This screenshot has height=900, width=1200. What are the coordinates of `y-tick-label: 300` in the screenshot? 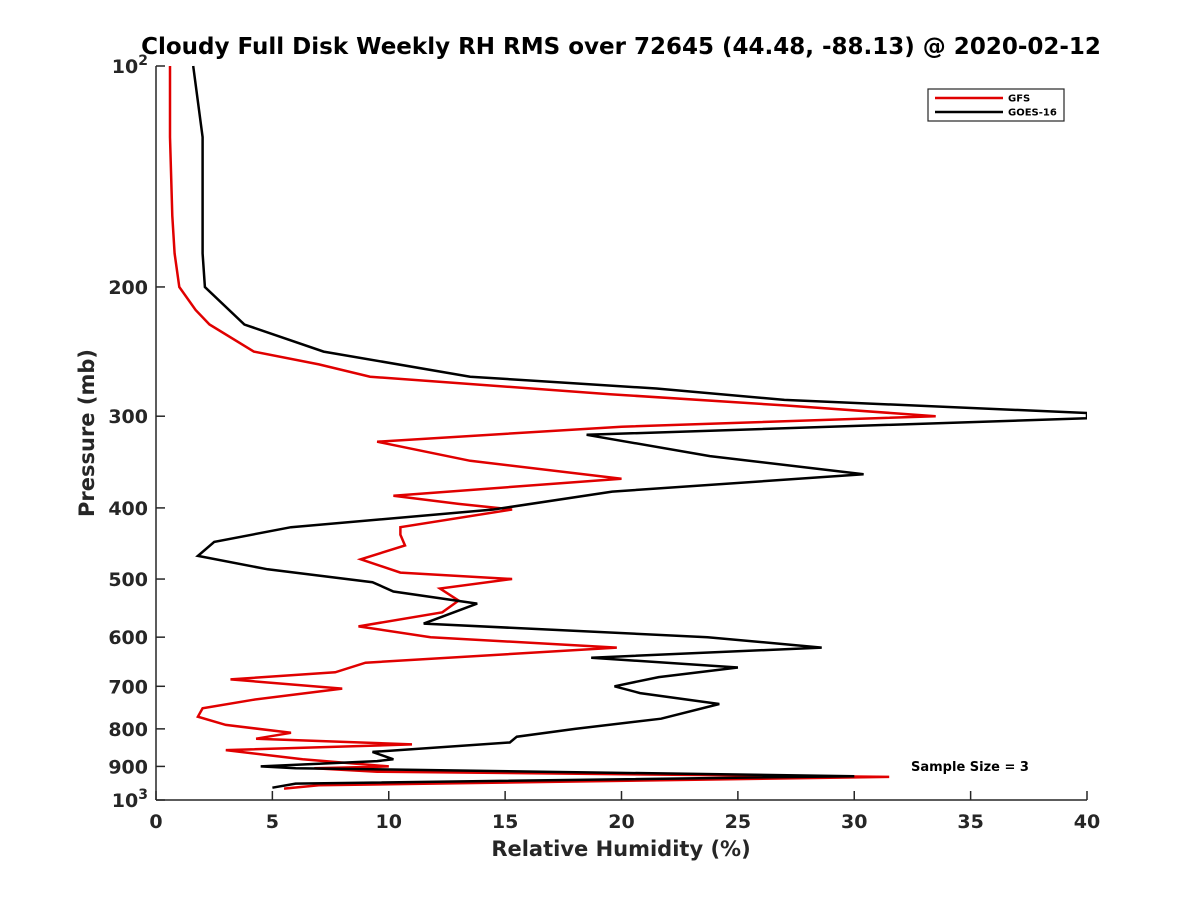 It's located at (128, 417).